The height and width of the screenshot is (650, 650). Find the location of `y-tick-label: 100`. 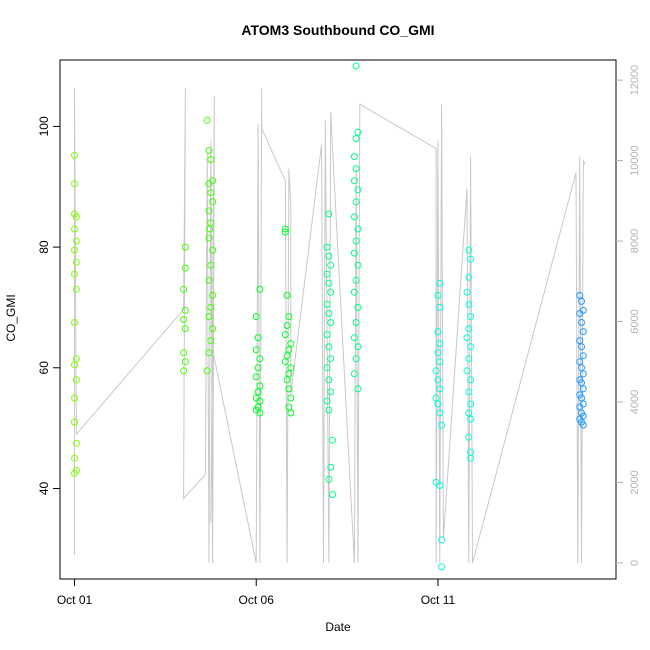

y-tick-label: 100 is located at coordinates (44, 126).